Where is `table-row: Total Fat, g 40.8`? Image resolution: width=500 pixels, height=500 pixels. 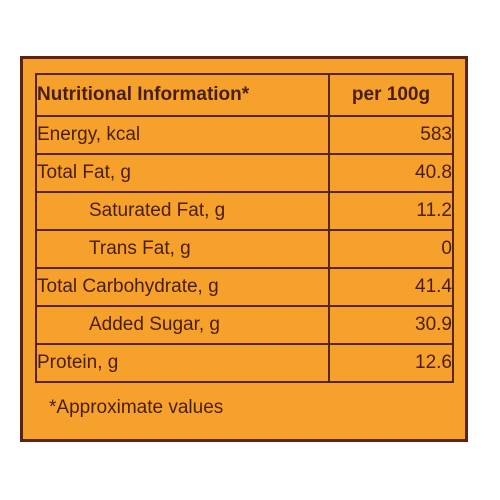 table-row: Total Fat, g 40.8 is located at coordinates (244, 173).